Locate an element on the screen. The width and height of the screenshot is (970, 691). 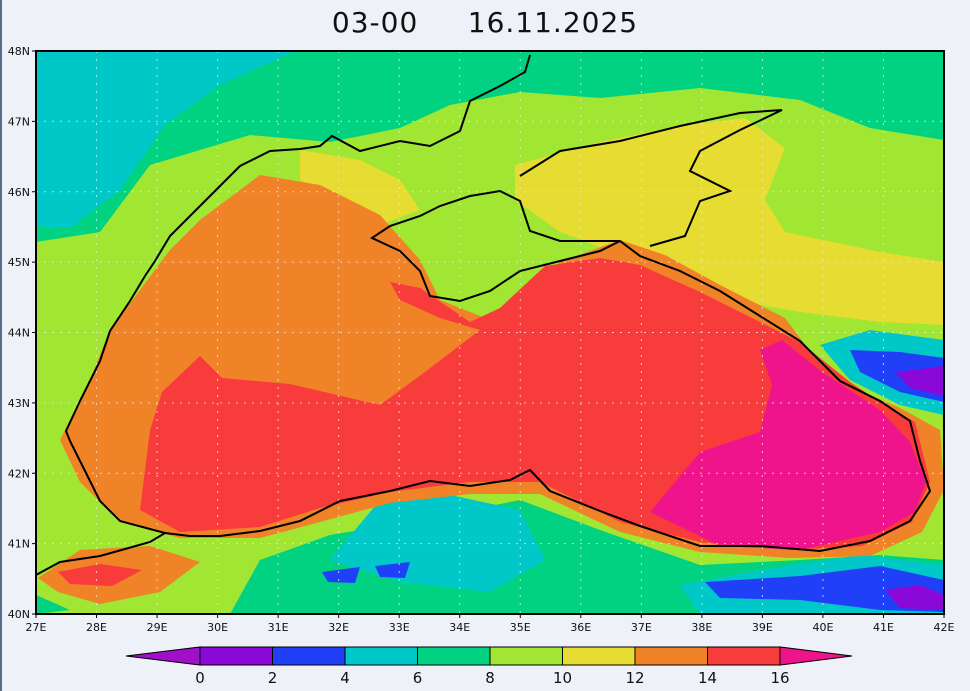
lon-label: 40E is located at coordinates (822, 627).